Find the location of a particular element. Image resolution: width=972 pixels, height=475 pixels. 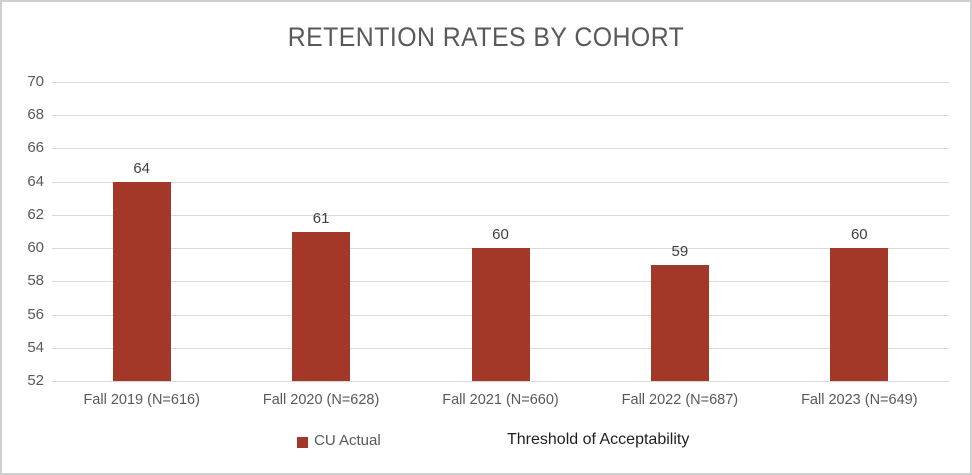

y-axis: 52 54 56 58 60 62 64 66 68 70 is located at coordinates (23, 231).